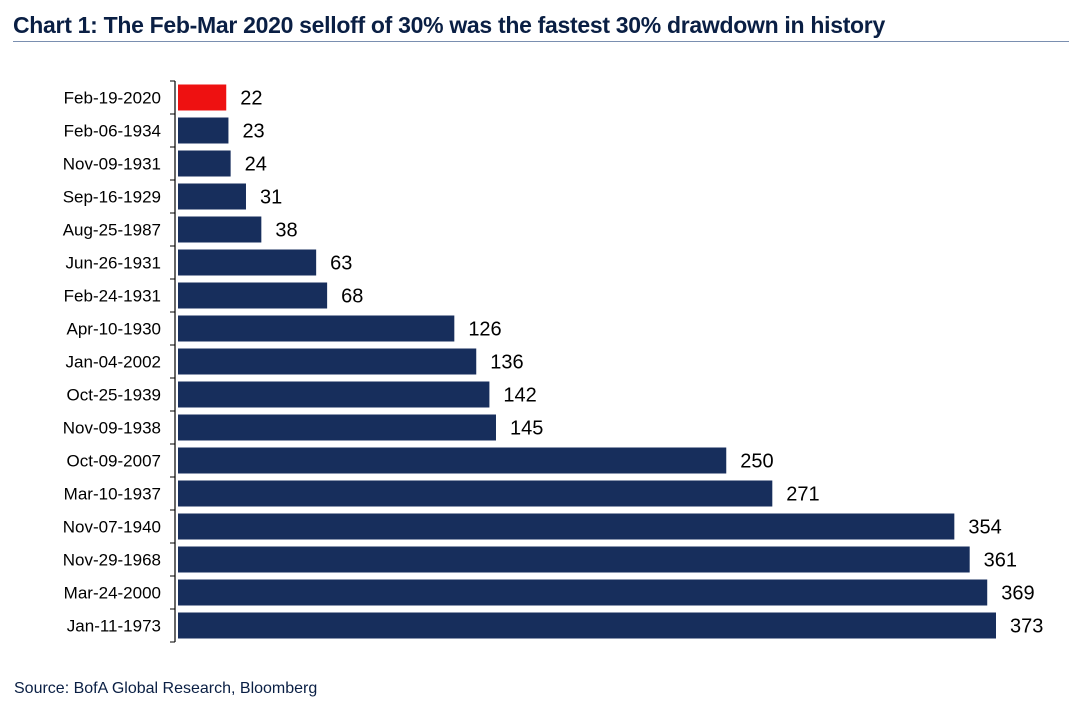 The height and width of the screenshot is (702, 1069). What do you see at coordinates (352, 297) in the screenshot?
I see `data-label: 68` at bounding box center [352, 297].